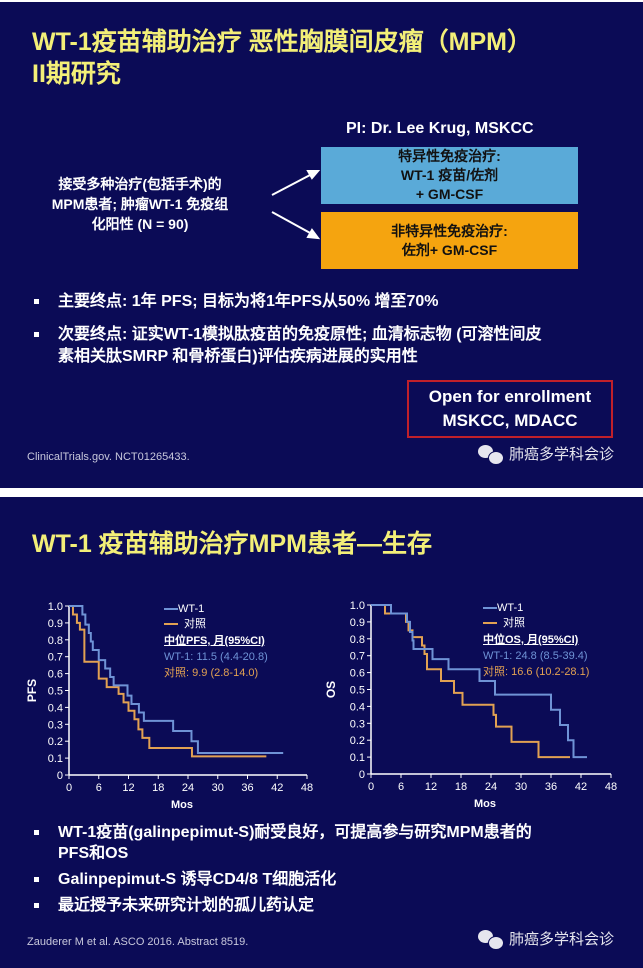 The height and width of the screenshot is (968, 643). I want to click on enrollment-text: Open for enrollment, so click(510, 396).